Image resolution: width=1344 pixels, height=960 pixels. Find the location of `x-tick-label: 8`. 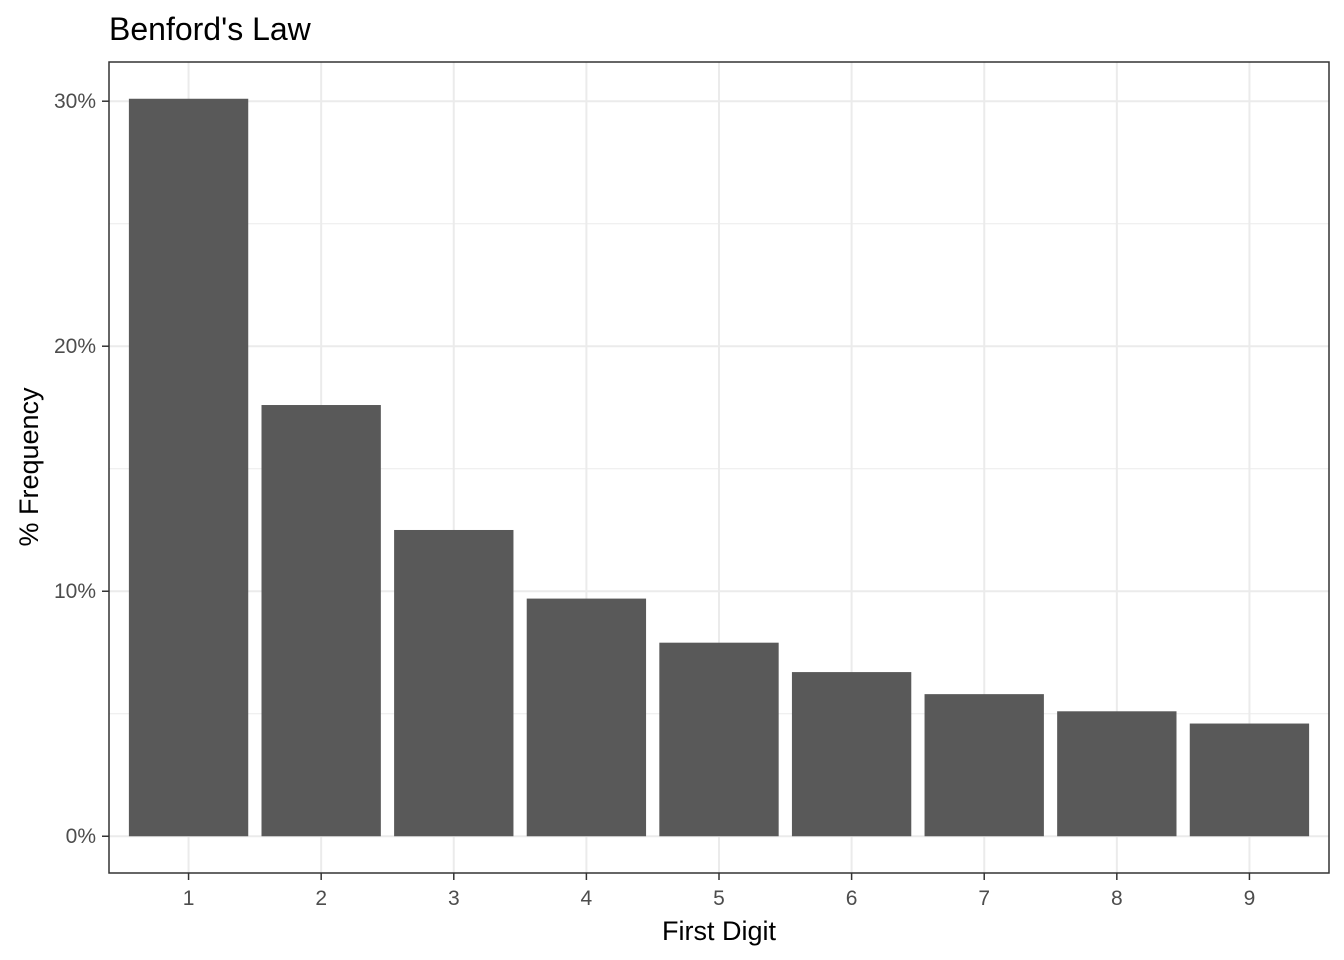

x-tick-label: 8 is located at coordinates (1117, 898).